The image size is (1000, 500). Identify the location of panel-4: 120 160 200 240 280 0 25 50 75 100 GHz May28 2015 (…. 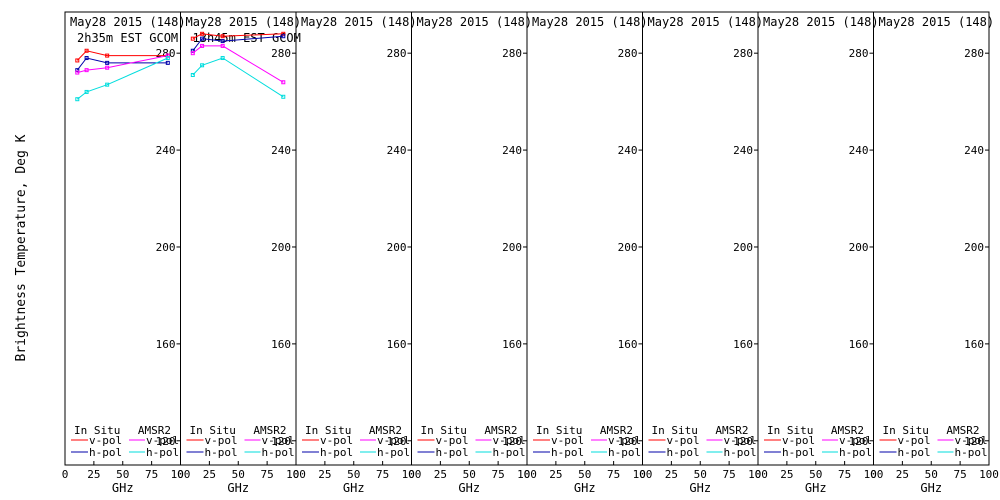
(472, 253).